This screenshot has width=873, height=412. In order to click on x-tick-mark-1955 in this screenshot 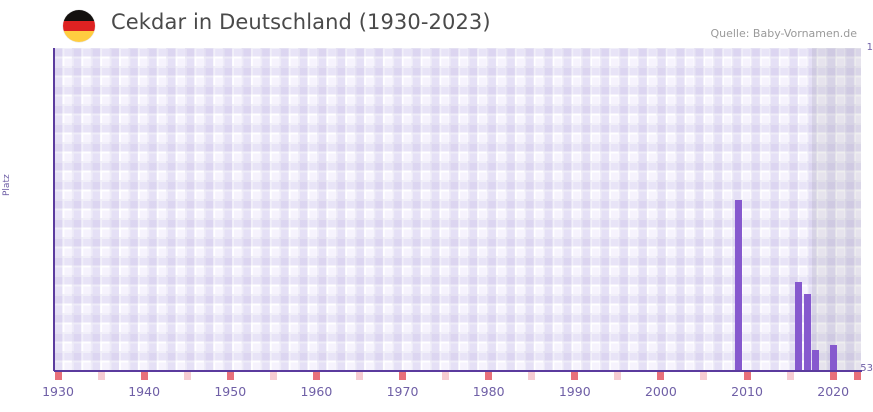, I will do `click(273, 376)`.